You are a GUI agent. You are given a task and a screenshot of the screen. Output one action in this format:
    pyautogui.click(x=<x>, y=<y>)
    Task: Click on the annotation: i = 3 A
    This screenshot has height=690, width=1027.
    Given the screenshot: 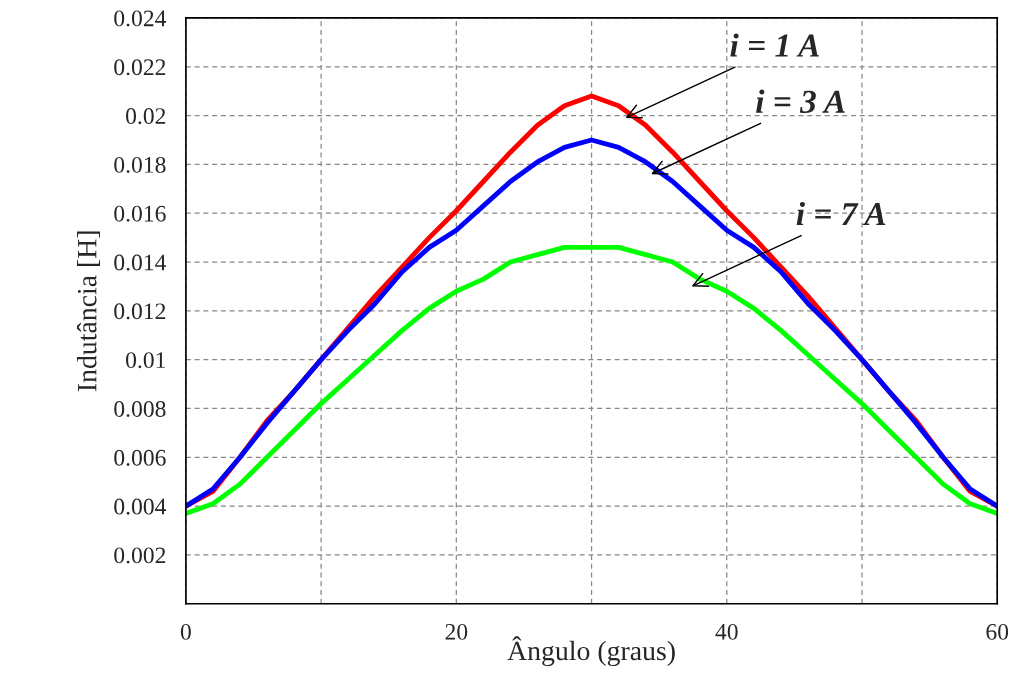 What is the action you would take?
    pyautogui.click(x=800, y=101)
    